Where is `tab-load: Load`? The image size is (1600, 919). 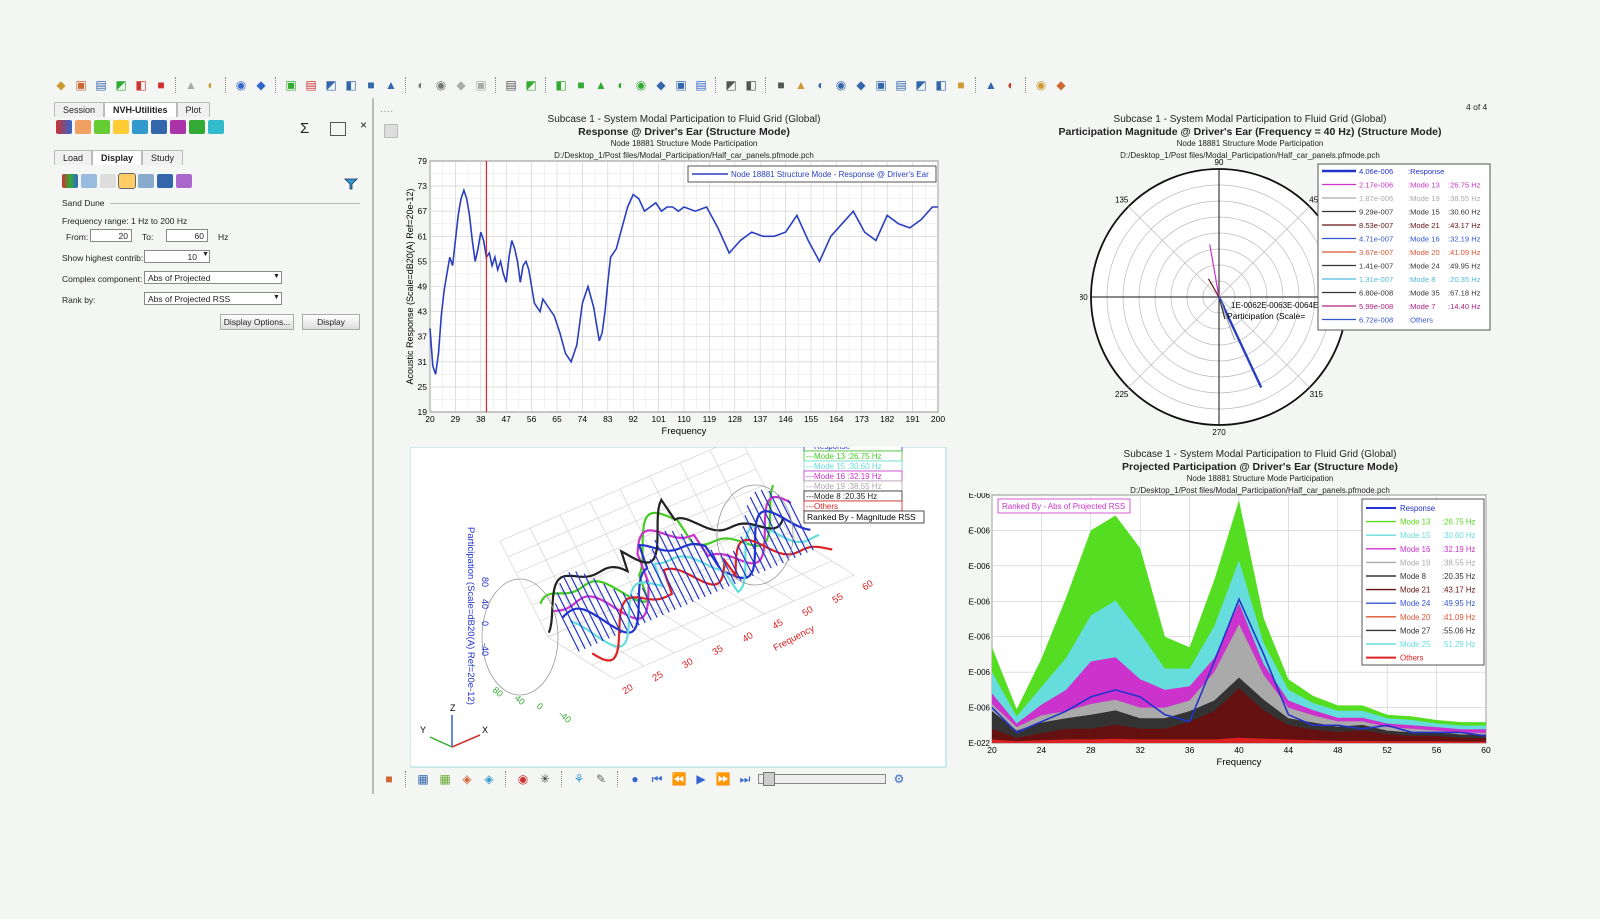
tab-load: Load is located at coordinates (73, 157).